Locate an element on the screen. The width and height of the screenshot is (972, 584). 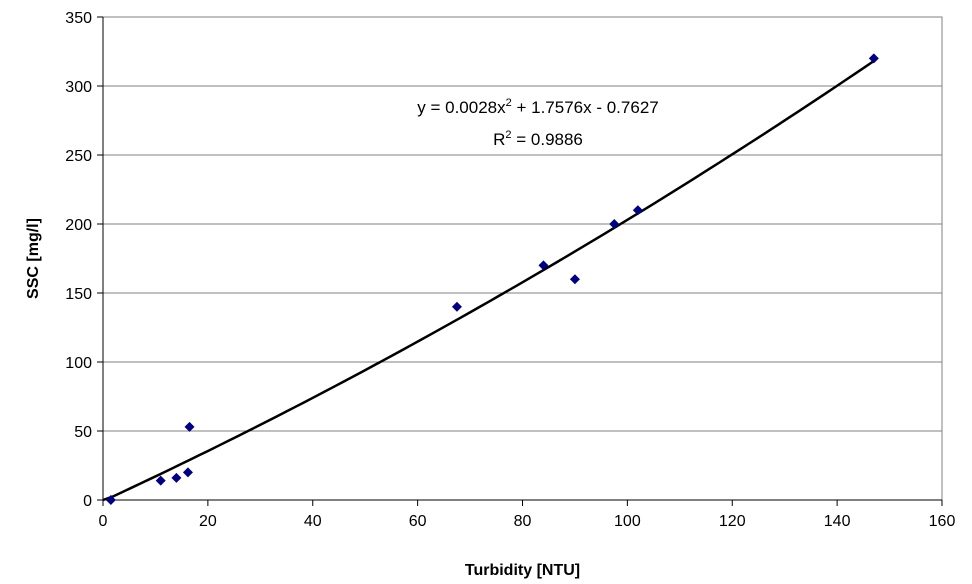
trendline-equation: y = 0.0028x2 + 1.7576x - 0.7627 is located at coordinates (537, 107).